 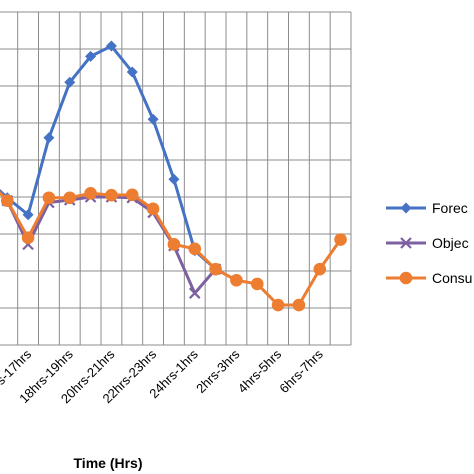 I want to click on x-tick-label: 2hrs-3hrs, so click(x=218, y=371).